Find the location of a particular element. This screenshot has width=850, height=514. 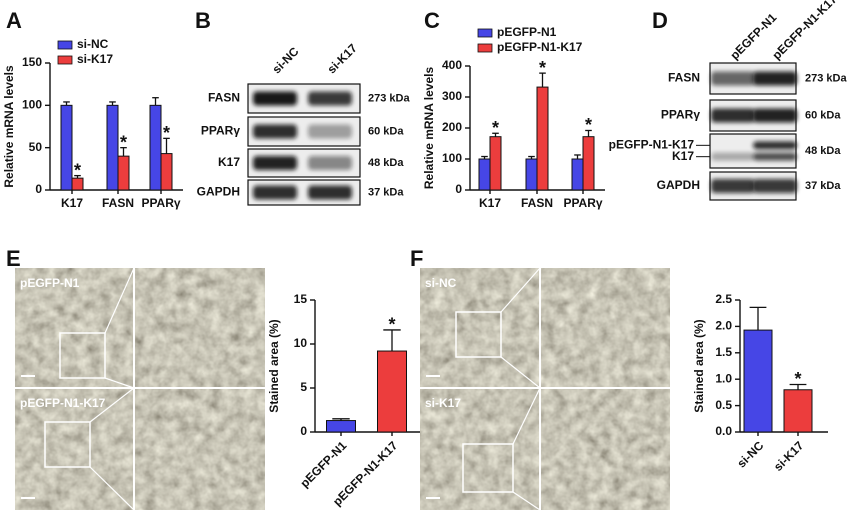

protein-label: pEGFP-N1-K17 is located at coordinates (652, 145).